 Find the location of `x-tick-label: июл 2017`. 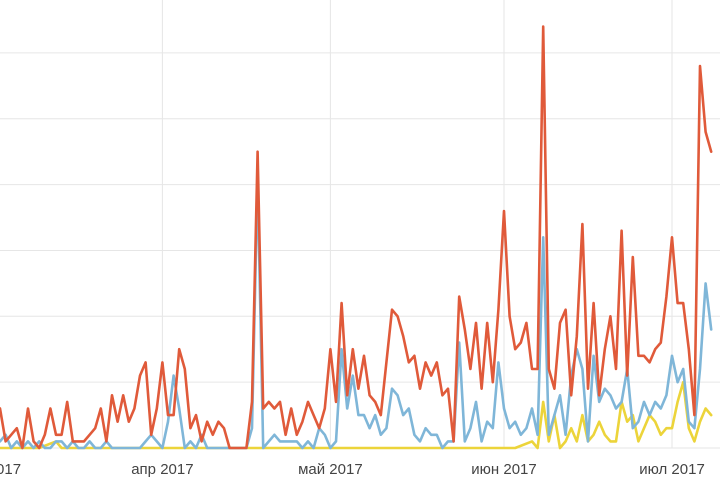

x-tick-label: июл 2017 is located at coordinates (672, 469).